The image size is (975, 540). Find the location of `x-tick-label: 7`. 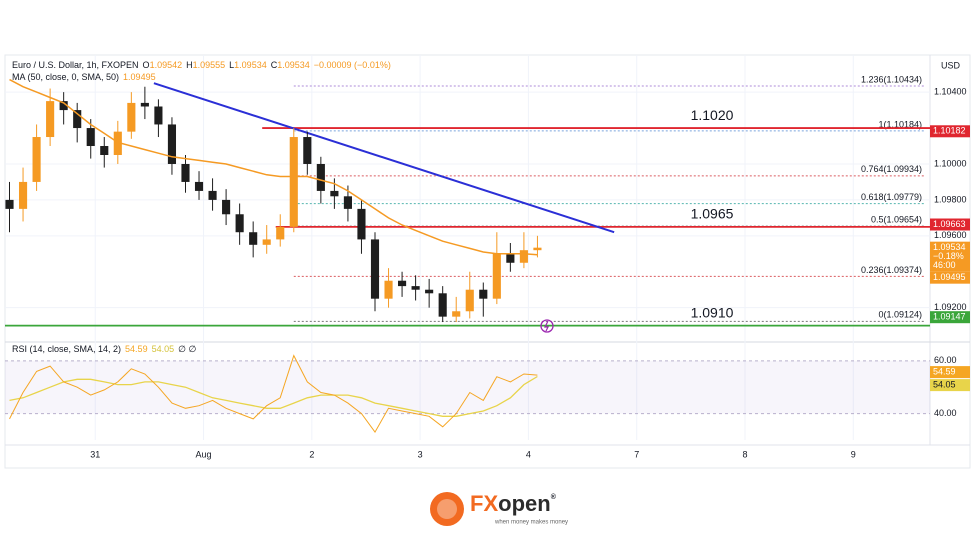

x-tick-label: 7 is located at coordinates (636, 454).